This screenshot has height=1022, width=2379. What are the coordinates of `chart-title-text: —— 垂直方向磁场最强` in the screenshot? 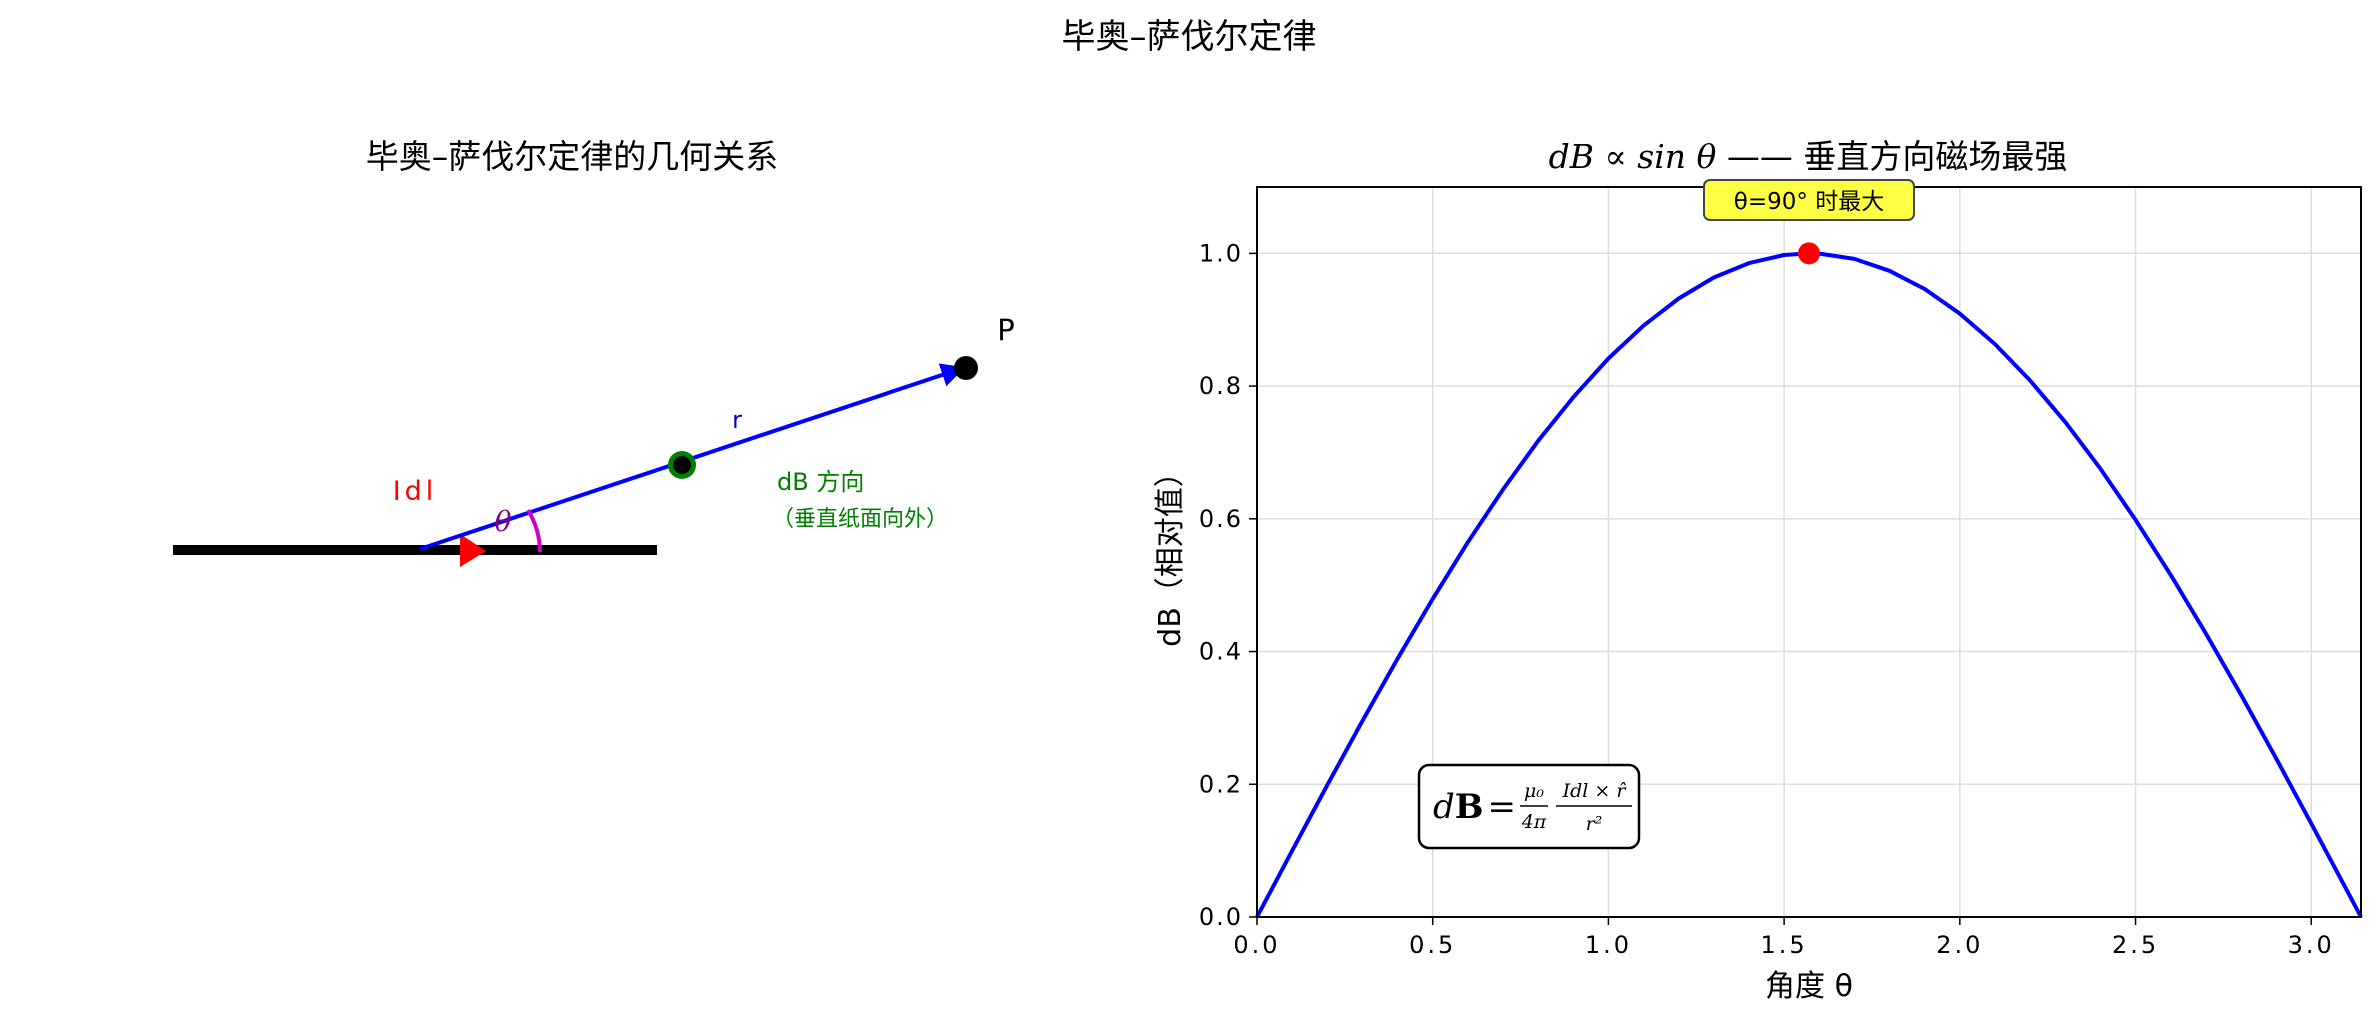 It's located at (1891, 156).